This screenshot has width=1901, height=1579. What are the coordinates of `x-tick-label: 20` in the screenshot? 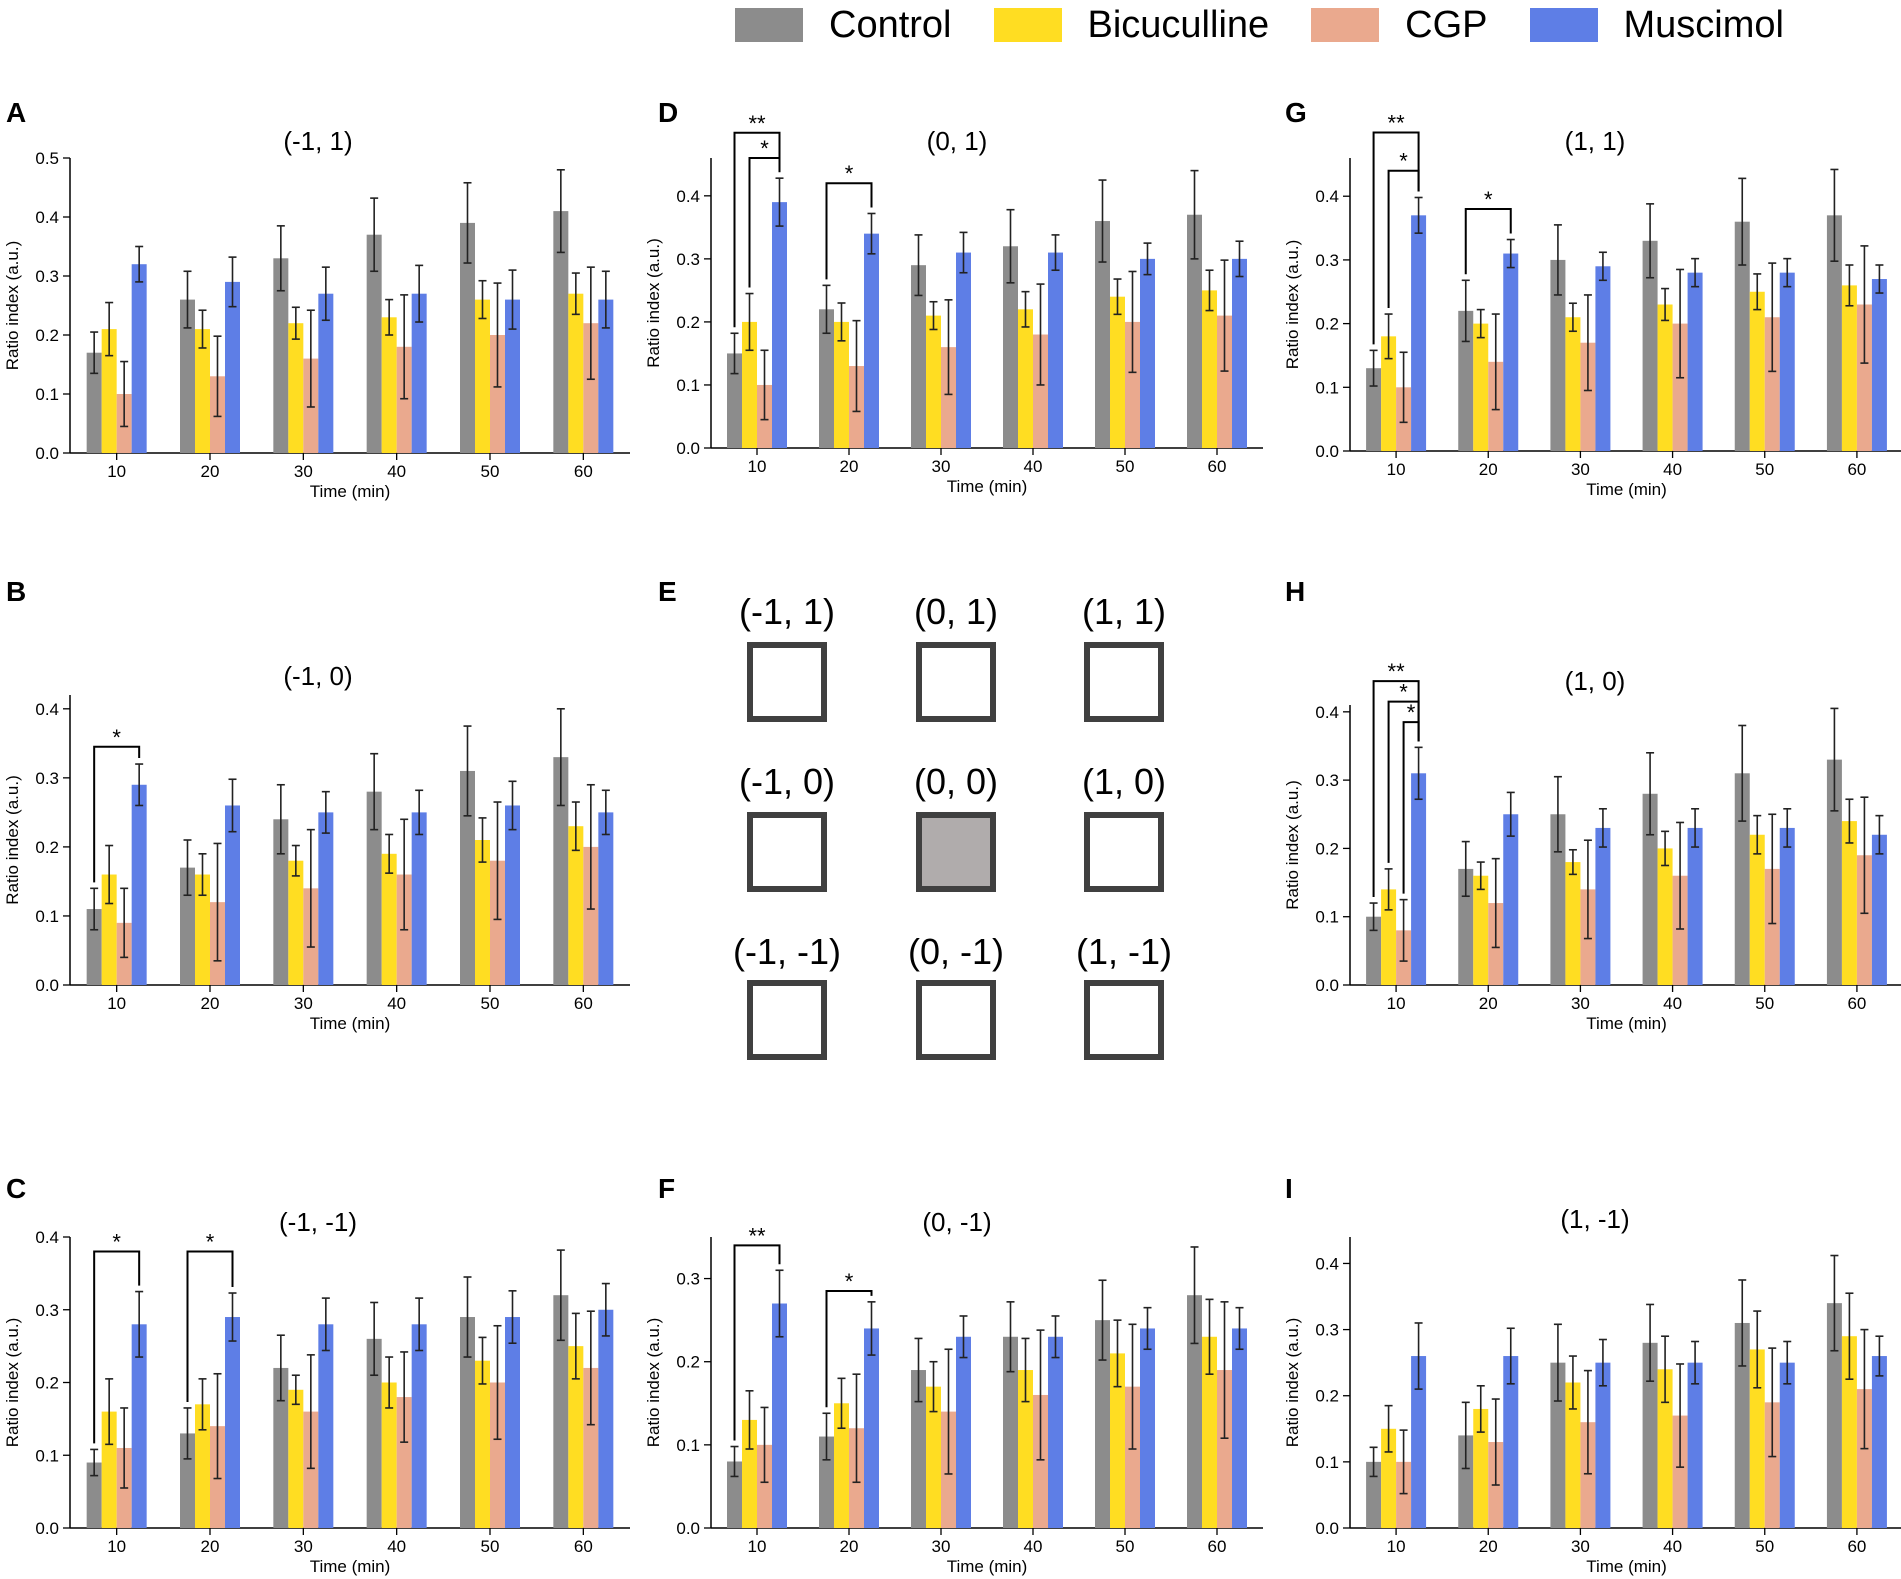 It's located at (210, 1546).